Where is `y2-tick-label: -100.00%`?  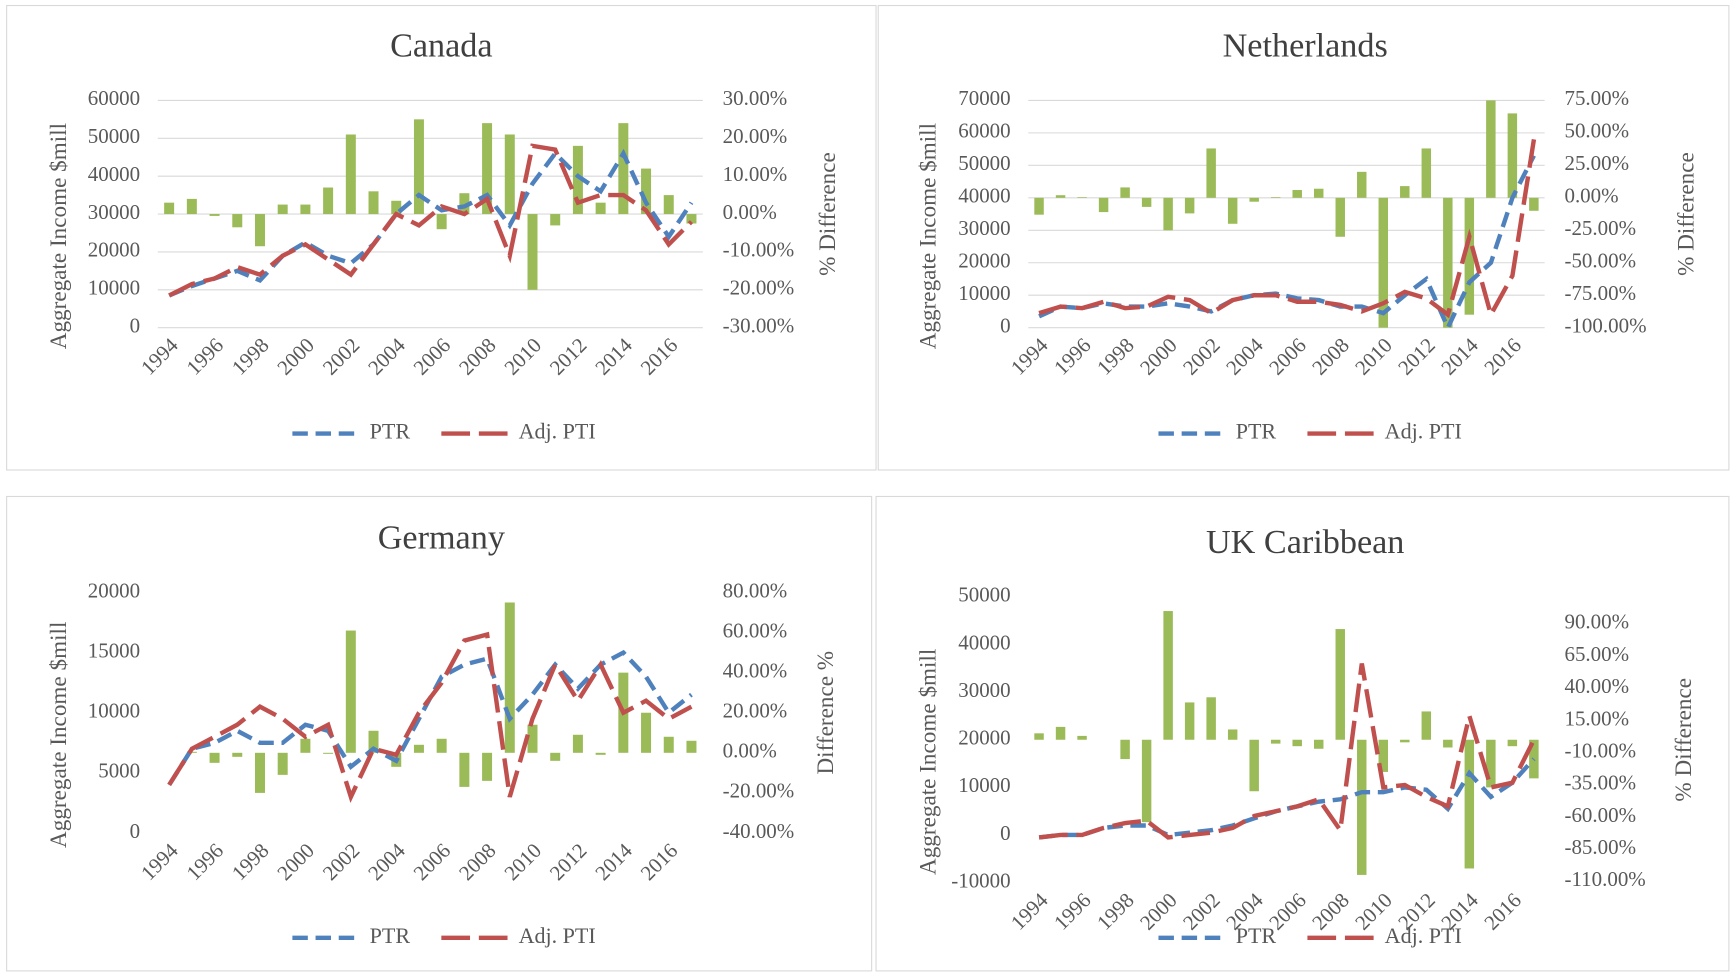 y2-tick-label: -100.00% is located at coordinates (1605, 325).